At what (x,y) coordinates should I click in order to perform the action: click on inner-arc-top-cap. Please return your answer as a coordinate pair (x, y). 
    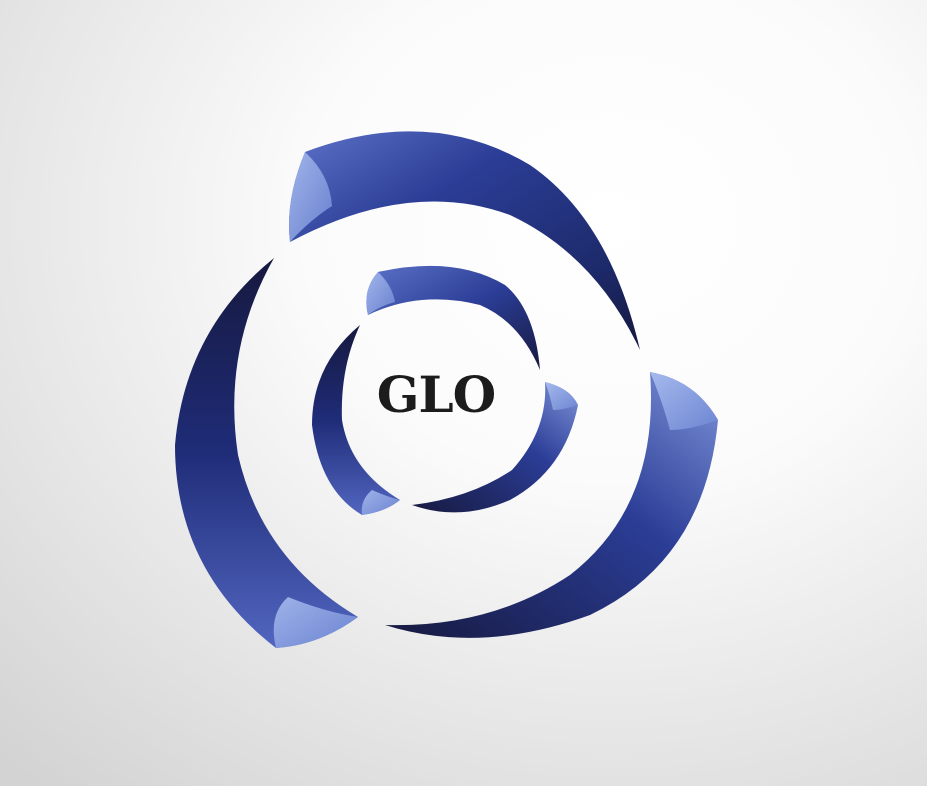
    Looking at the image, I should click on (380, 293).